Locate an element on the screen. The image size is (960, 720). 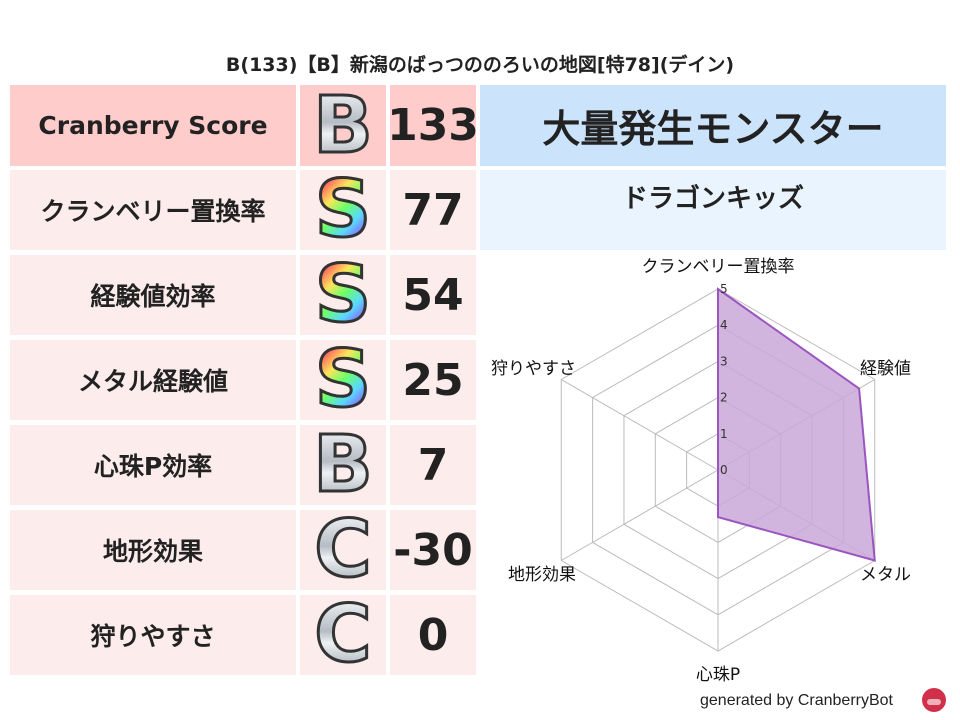
metric-value: 7 is located at coordinates (433, 465).